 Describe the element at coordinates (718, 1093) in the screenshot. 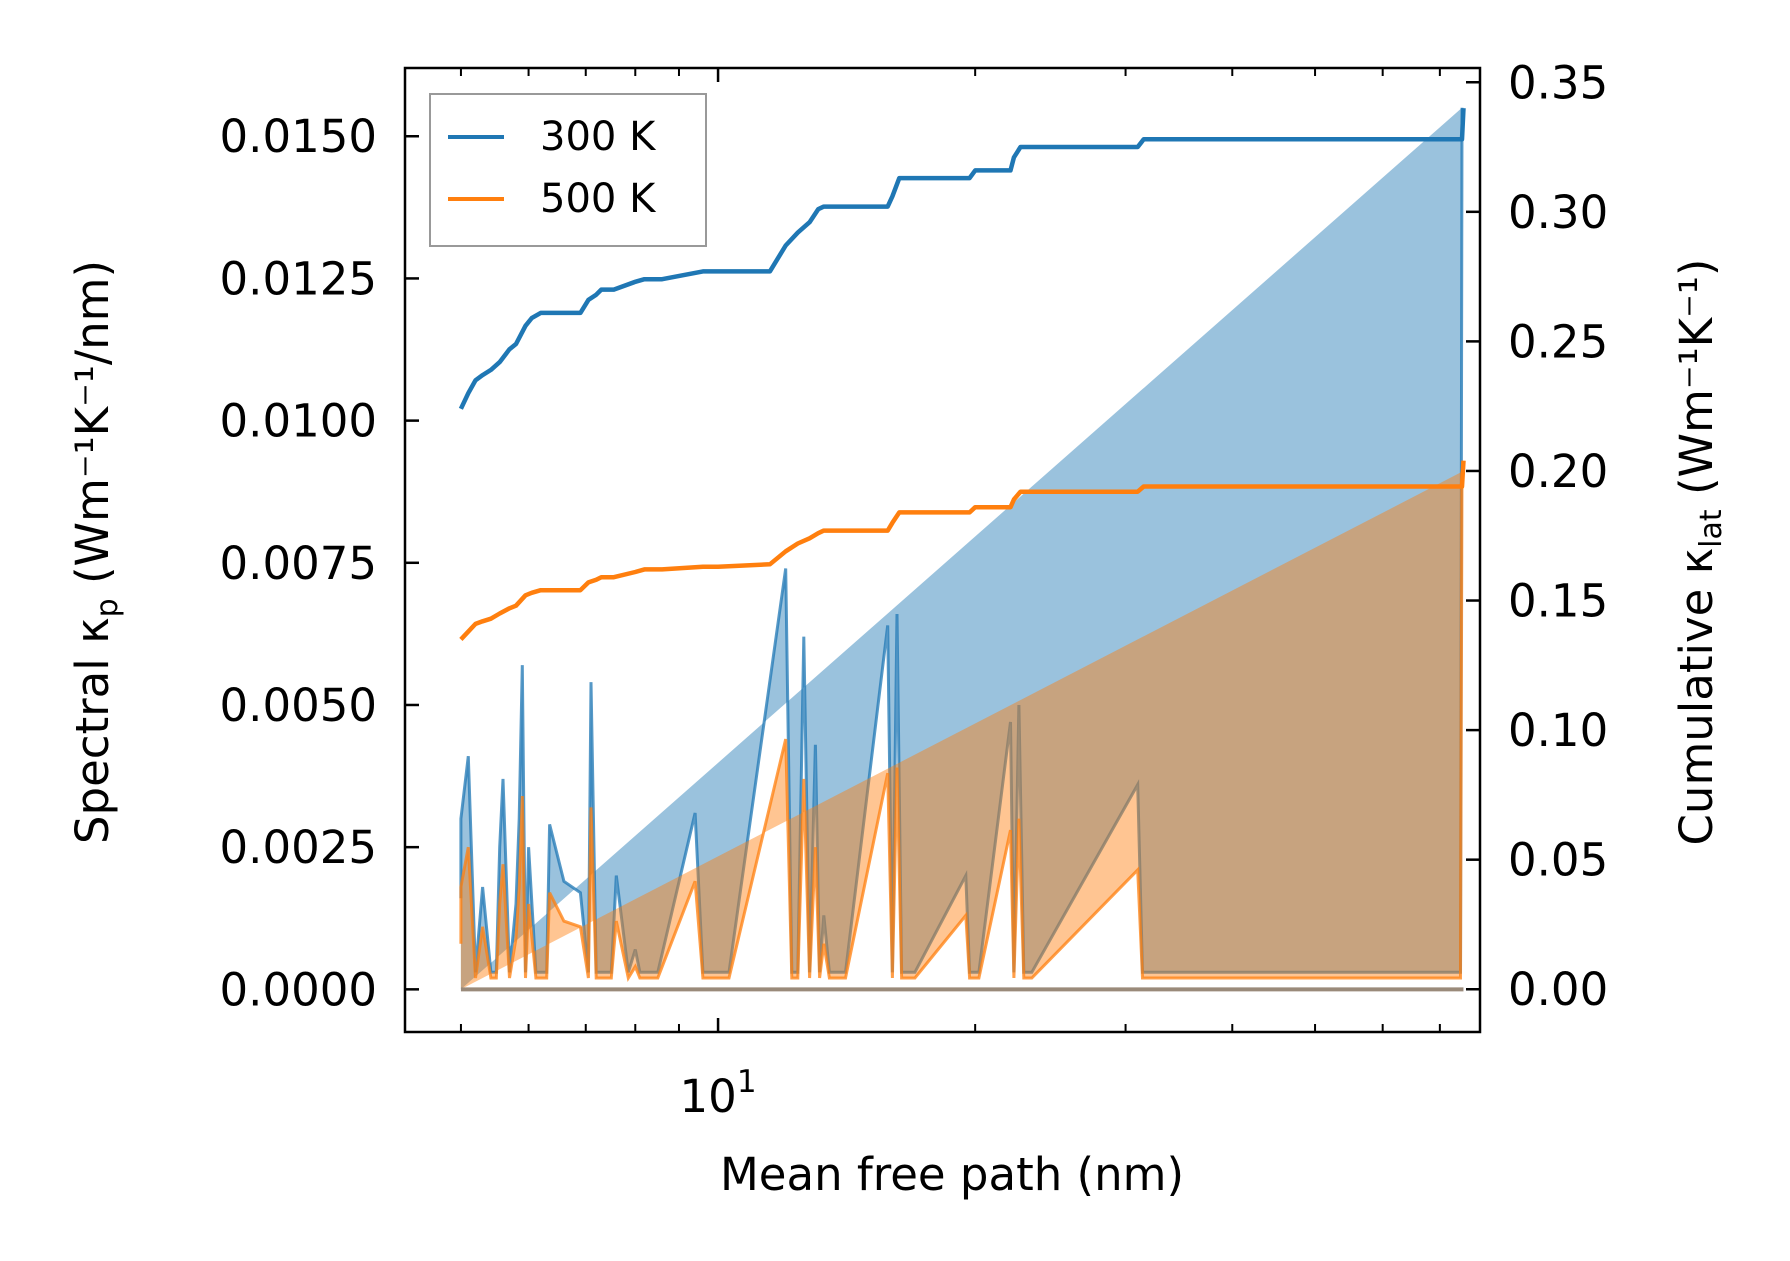

I see `x-tick-label: 101` at that location.